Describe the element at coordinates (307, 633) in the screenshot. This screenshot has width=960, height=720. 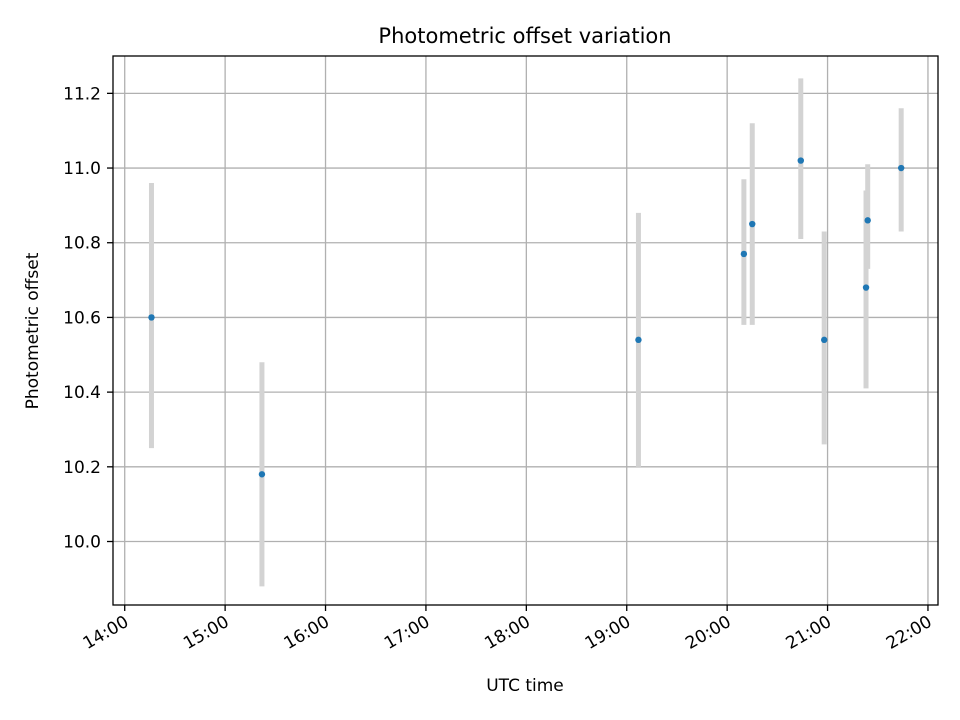
I see `x-tick-label: 16:00` at that location.